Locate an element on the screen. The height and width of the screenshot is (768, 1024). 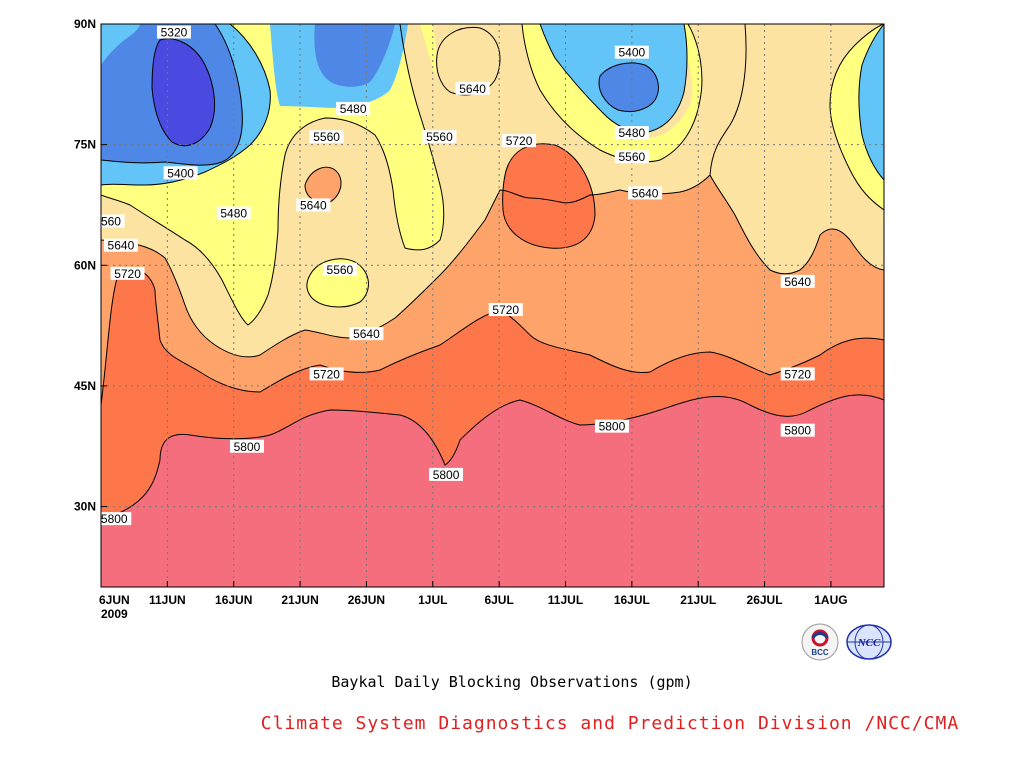
y-tick-label: 75N is located at coordinates (85, 145).